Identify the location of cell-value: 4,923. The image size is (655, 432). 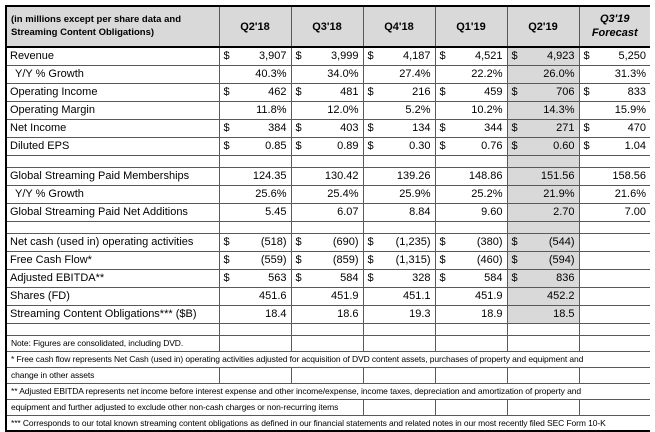
(560, 56).